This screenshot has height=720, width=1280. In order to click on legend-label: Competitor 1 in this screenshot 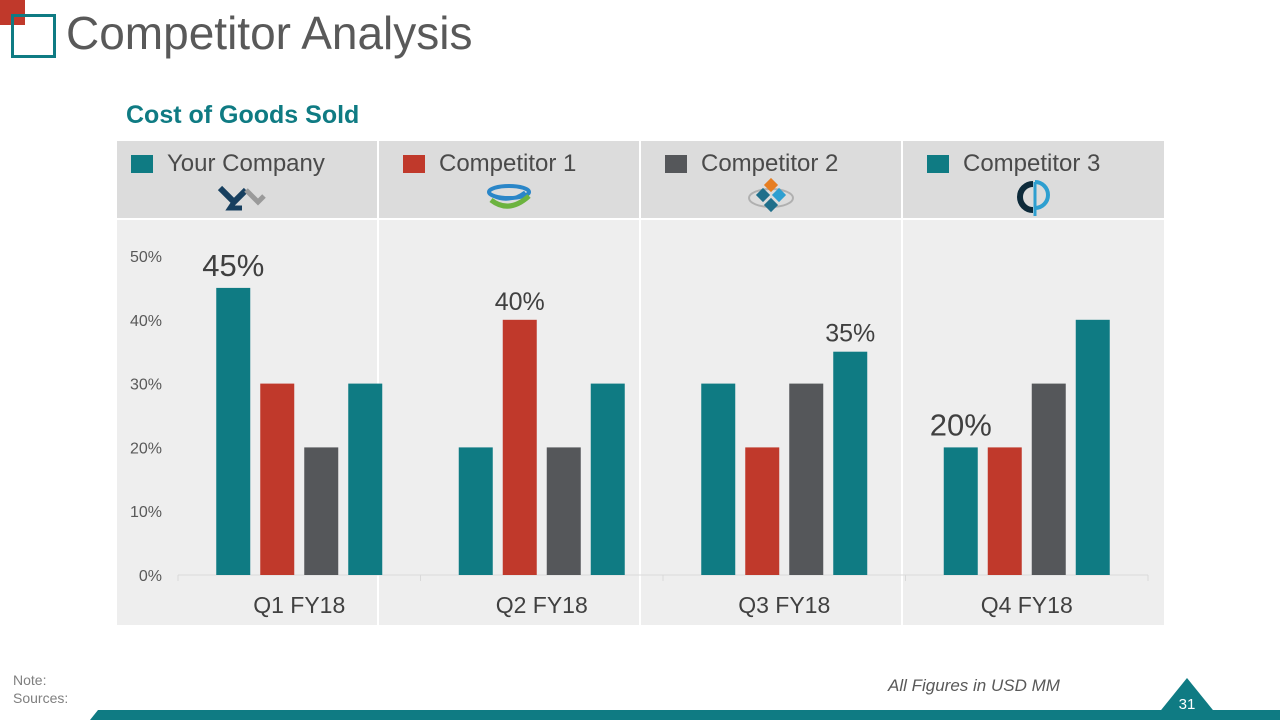, I will do `click(508, 163)`.